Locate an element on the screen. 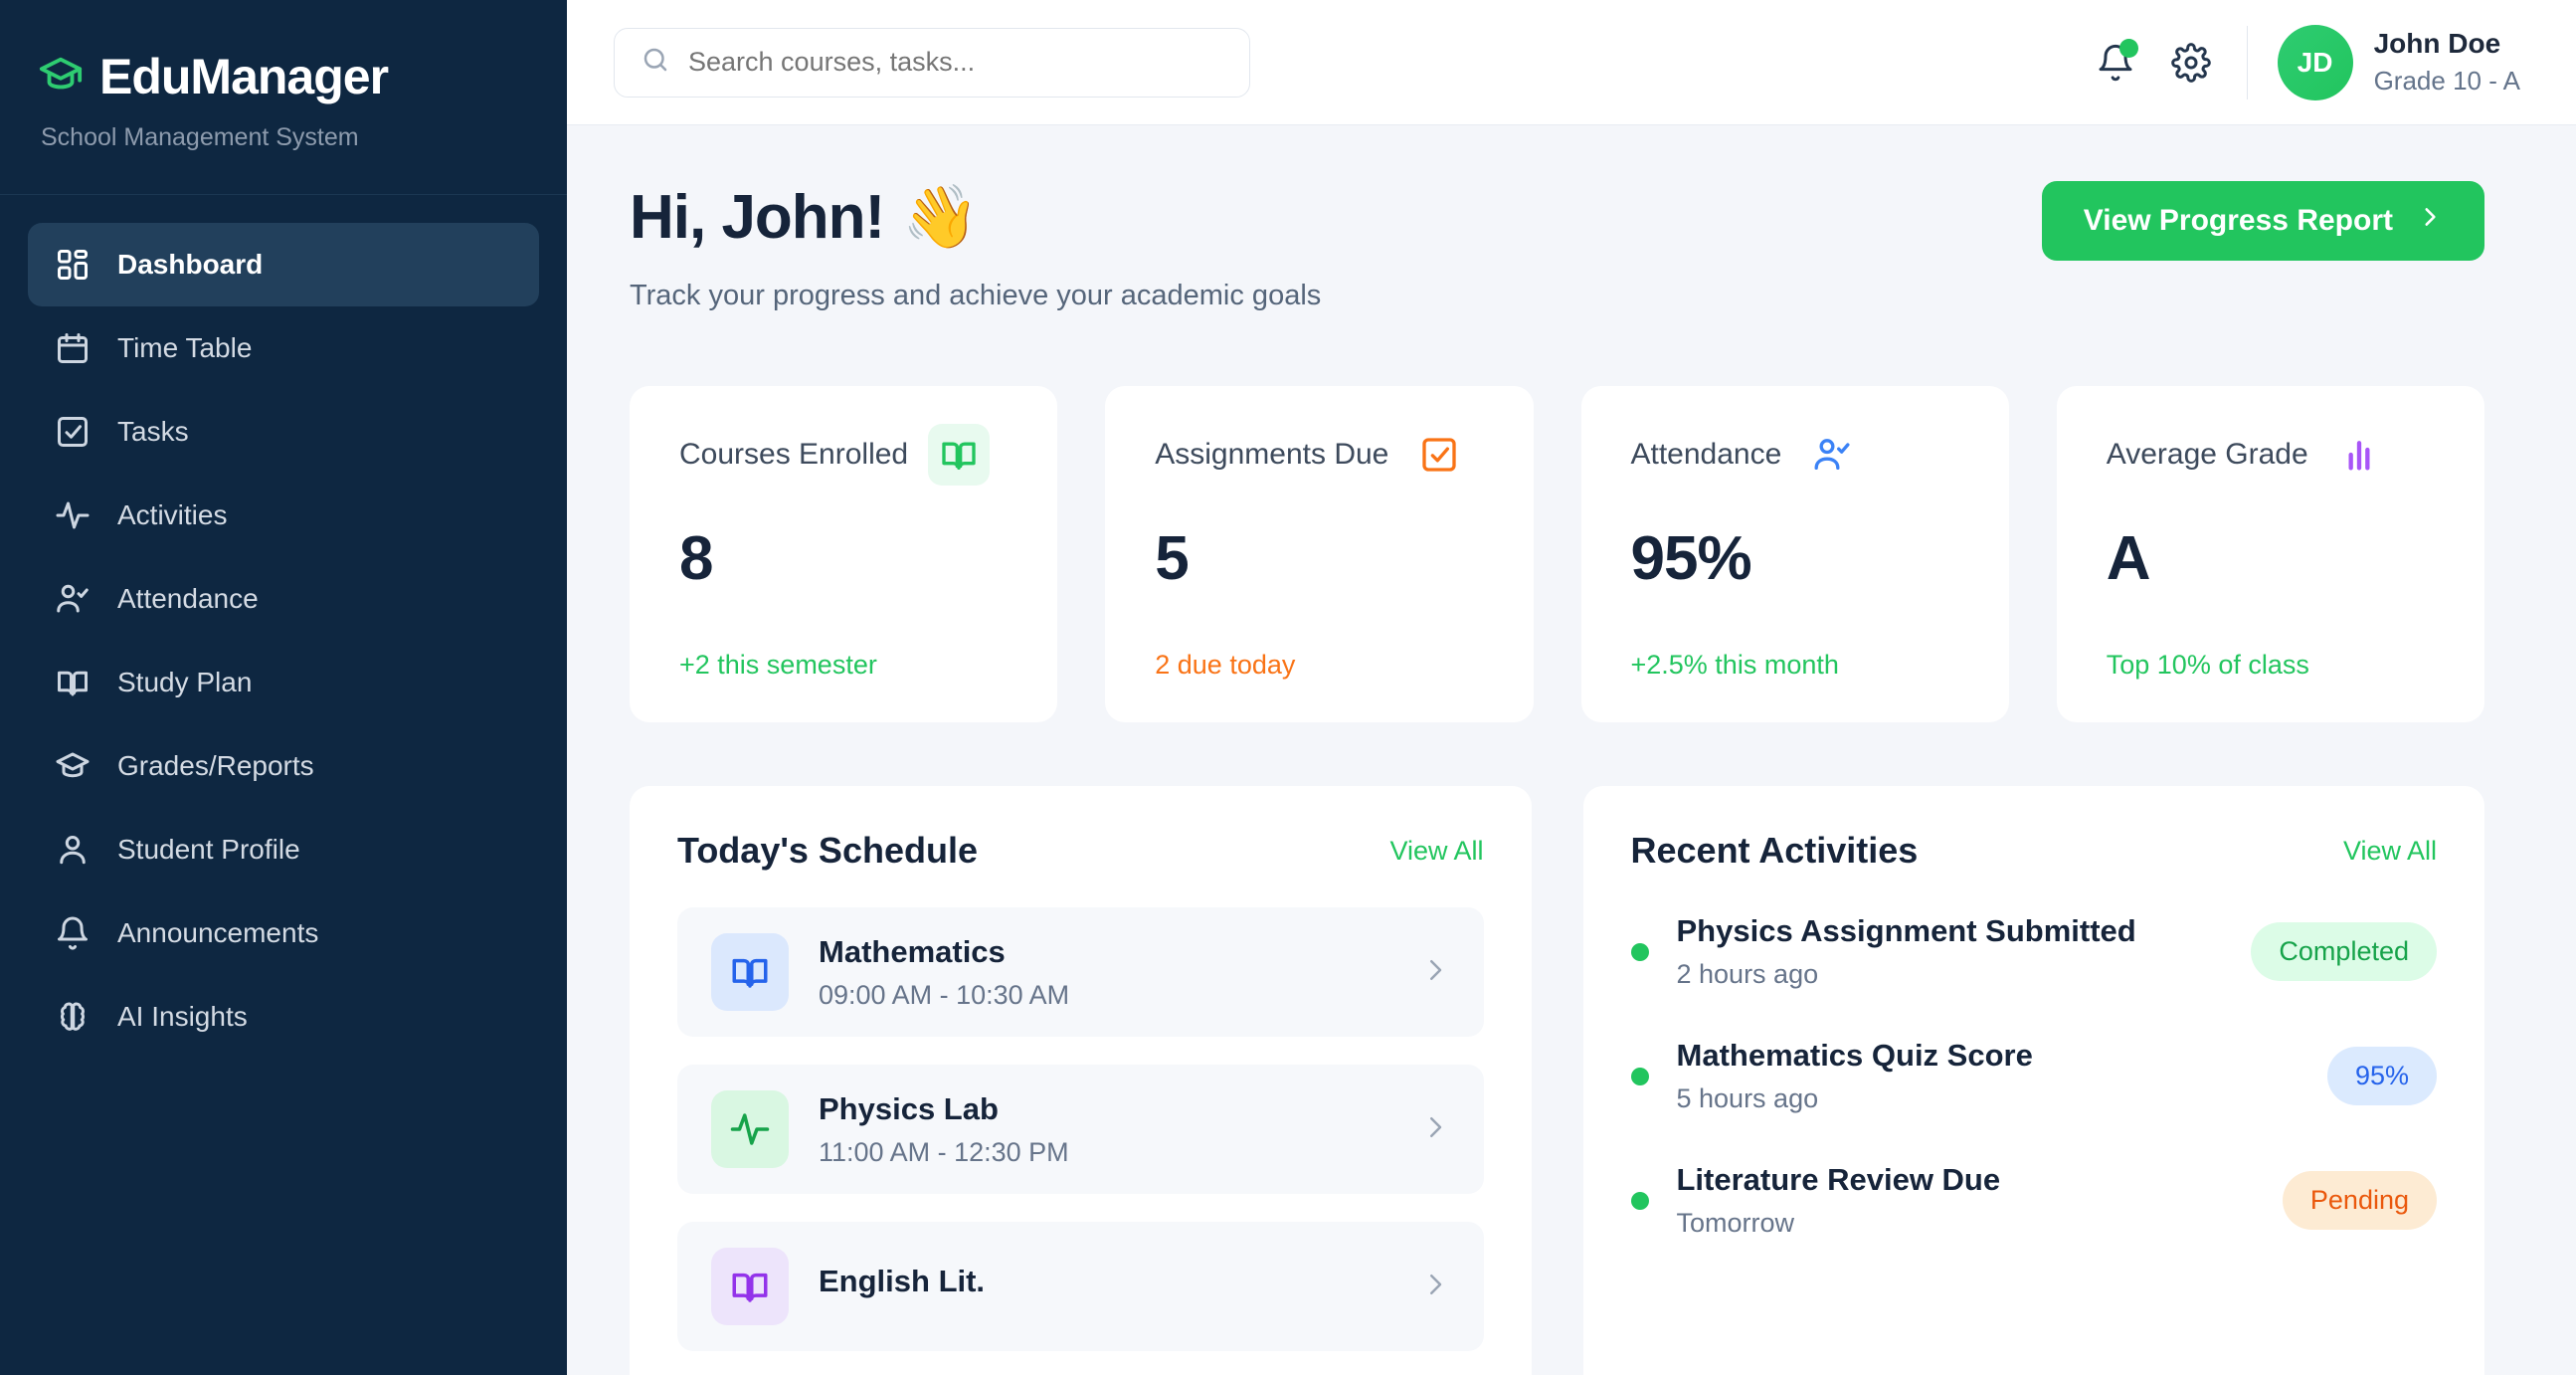 The height and width of the screenshot is (1375, 2576). brand-name: EduManager is located at coordinates (244, 76).